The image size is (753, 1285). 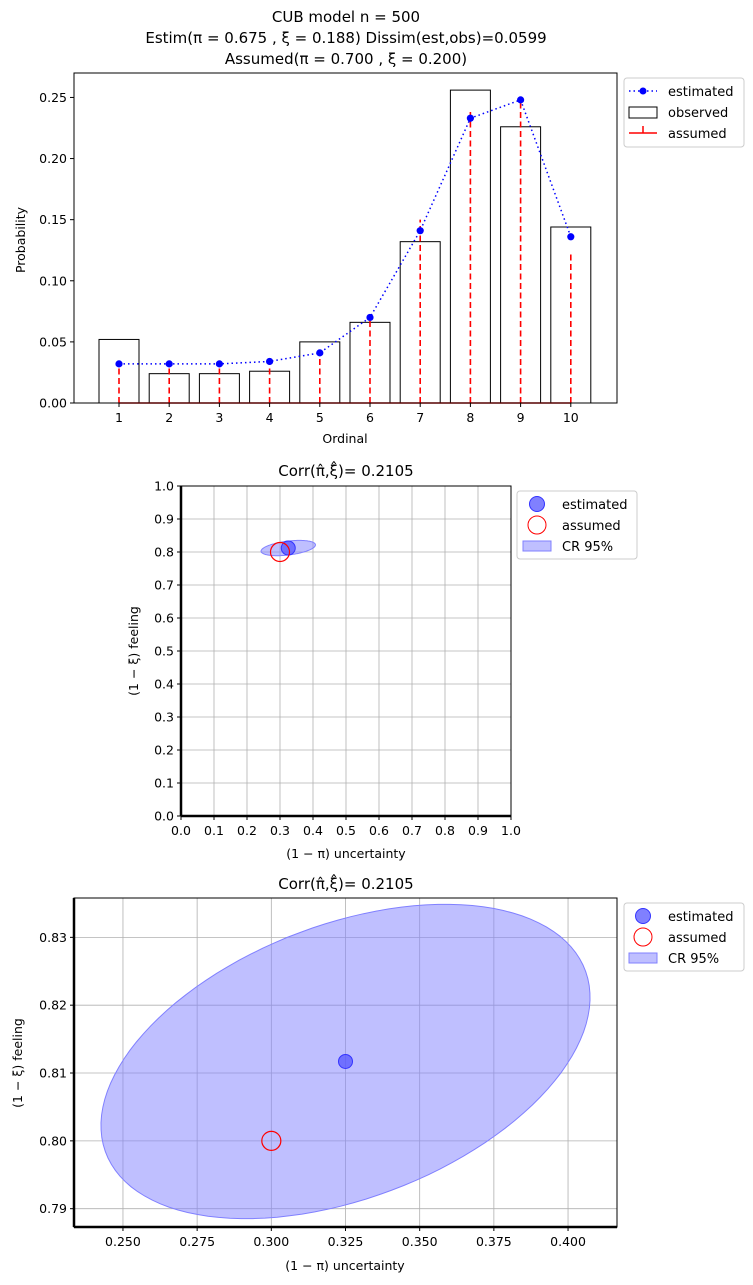 I want to click on chart-2-legend-cr-swatch, so click(x=537, y=546).